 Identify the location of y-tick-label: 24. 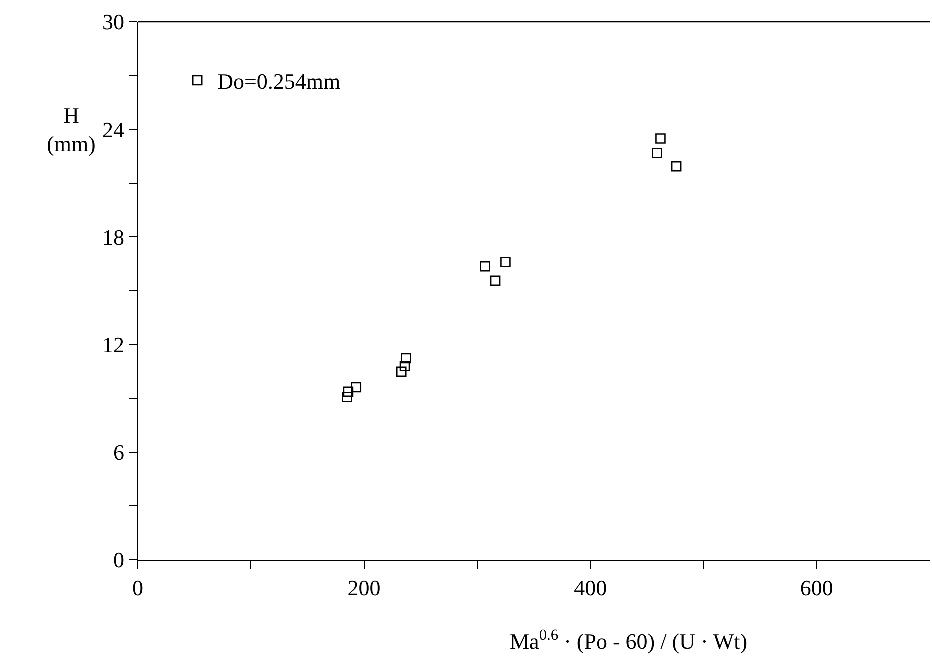
(113, 129).